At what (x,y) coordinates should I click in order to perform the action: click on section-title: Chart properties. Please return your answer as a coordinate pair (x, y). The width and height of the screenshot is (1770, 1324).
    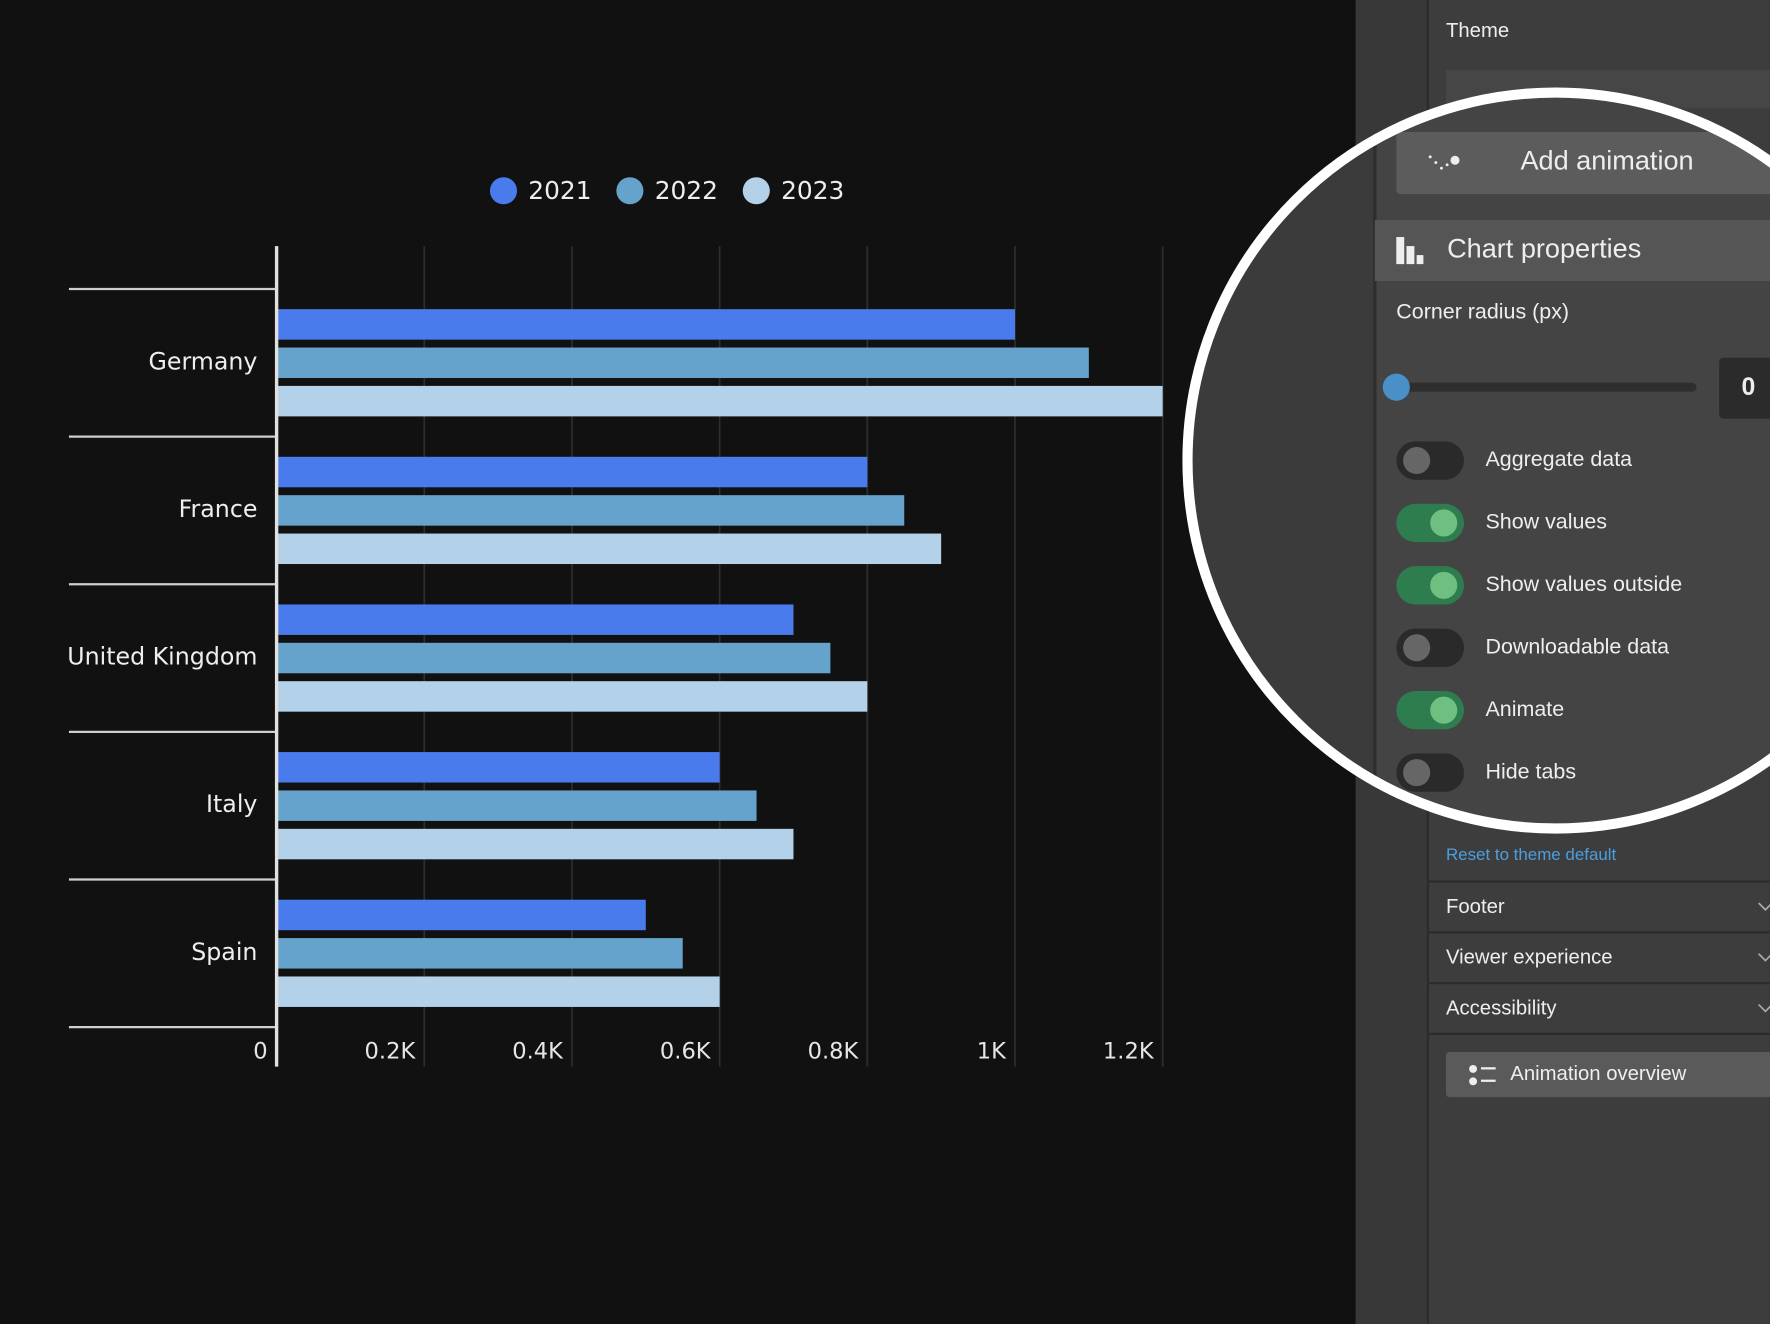
    Looking at the image, I should click on (1544, 248).